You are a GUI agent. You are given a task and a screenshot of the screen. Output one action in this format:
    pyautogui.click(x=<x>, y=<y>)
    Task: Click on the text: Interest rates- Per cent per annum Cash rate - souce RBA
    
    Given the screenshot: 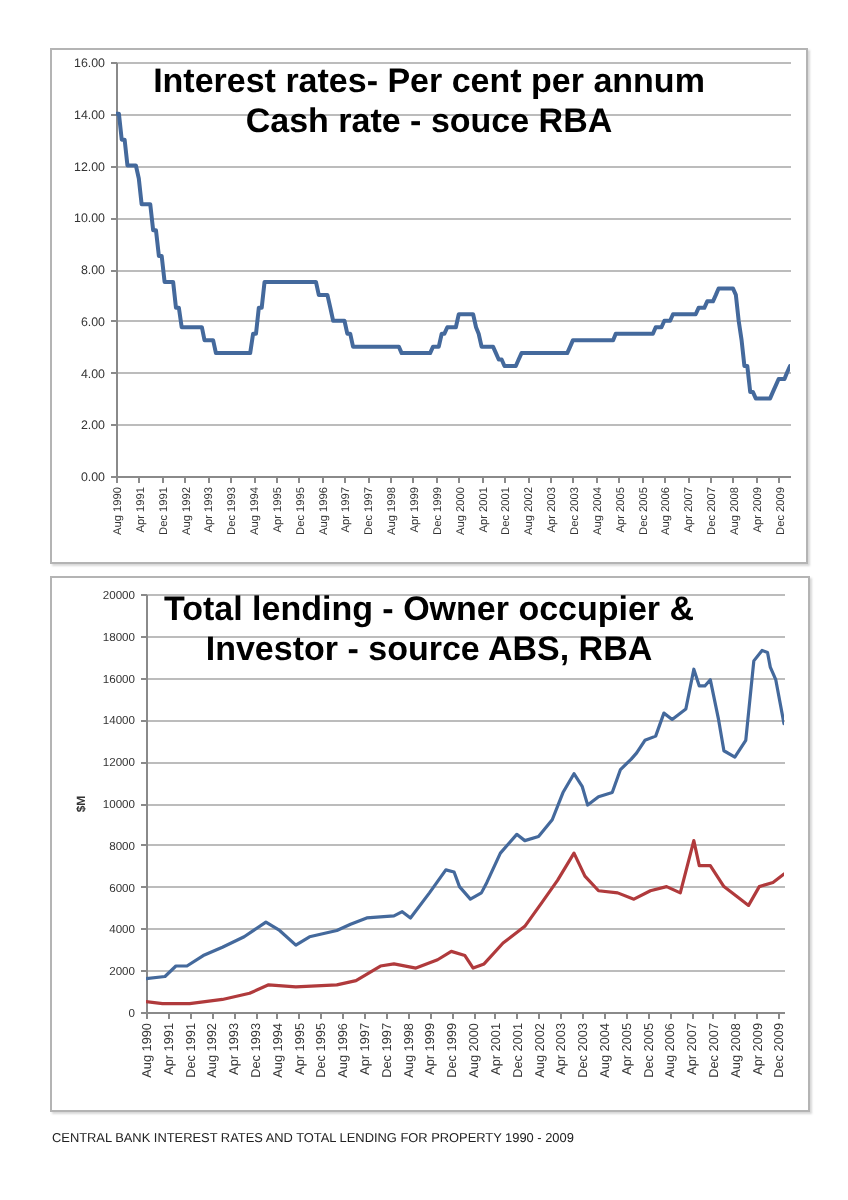 What is the action you would take?
    pyautogui.click(x=429, y=101)
    